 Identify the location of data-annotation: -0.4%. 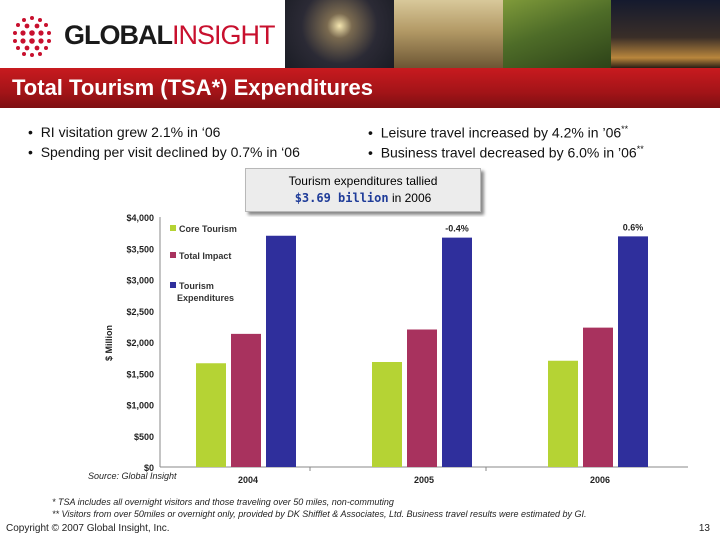
(457, 229).